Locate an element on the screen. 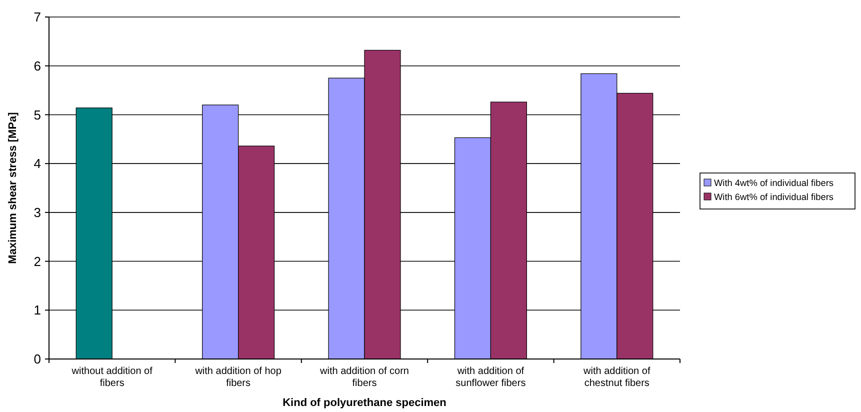 This screenshot has width=861, height=412. x-axis-title: Kind of polyurethane specimen is located at coordinates (364, 403).